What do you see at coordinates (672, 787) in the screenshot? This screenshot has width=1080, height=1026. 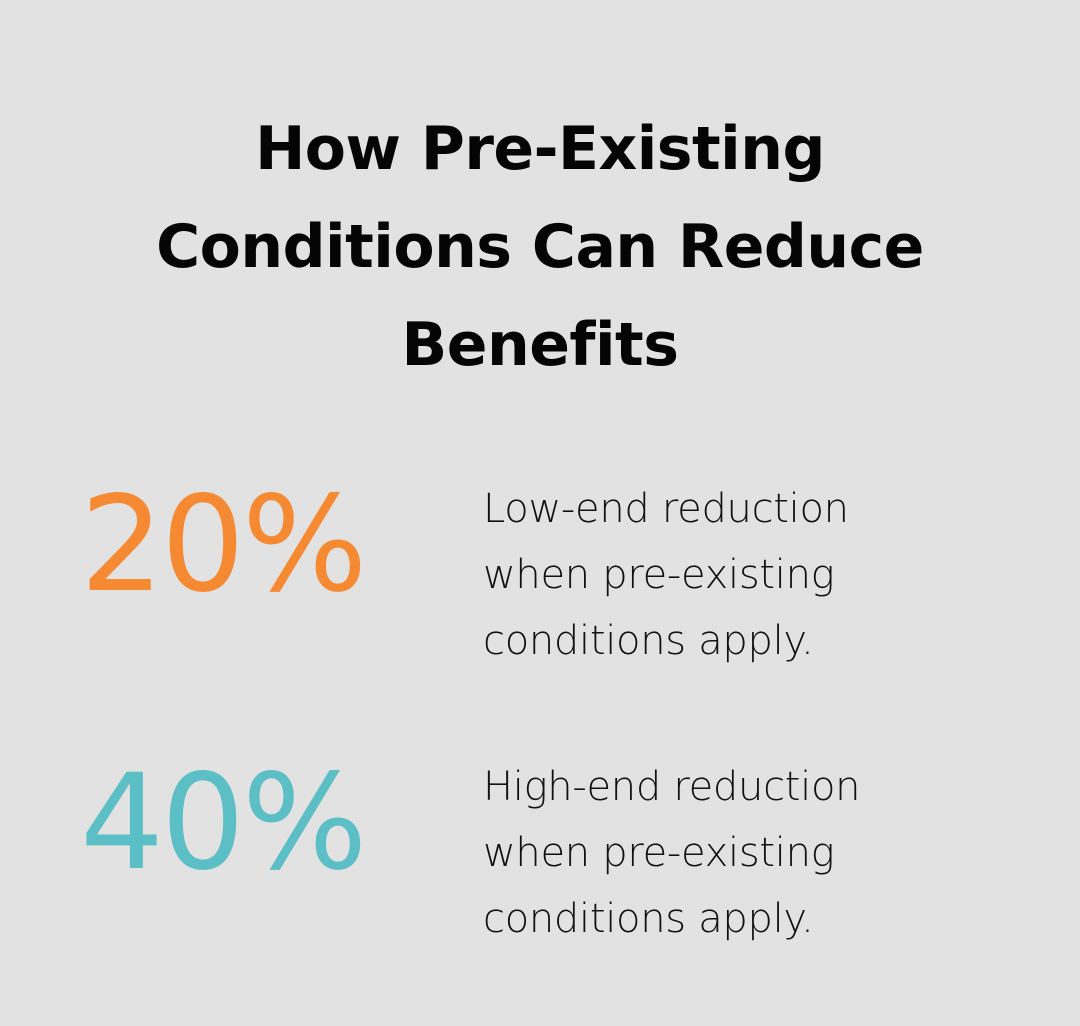 I see `stat-description-line: High-end reduction` at bounding box center [672, 787].